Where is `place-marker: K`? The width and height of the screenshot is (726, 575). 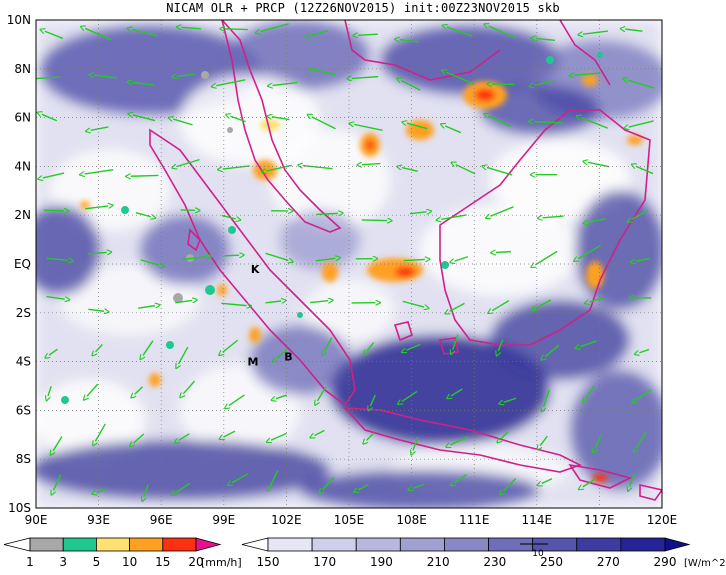 place-marker: K is located at coordinates (255, 269).